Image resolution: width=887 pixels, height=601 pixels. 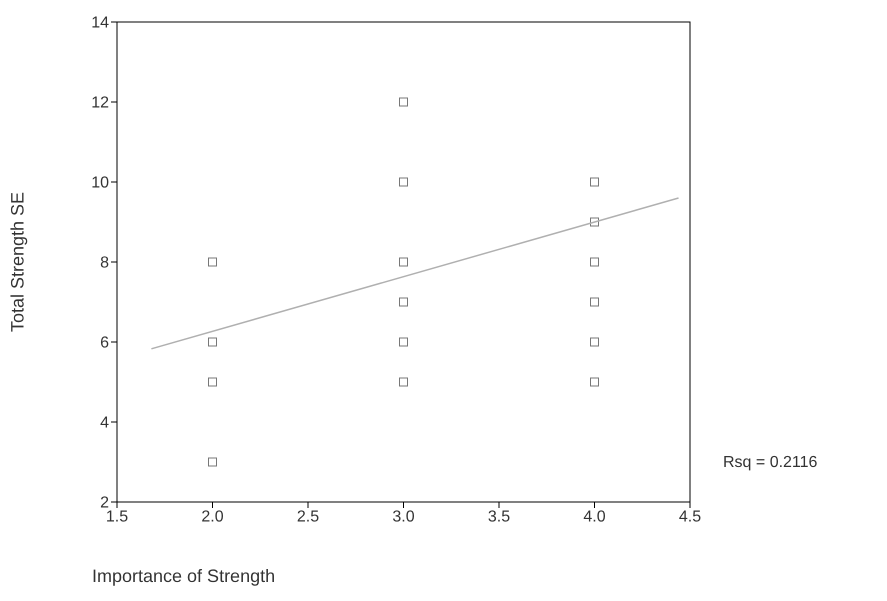 I want to click on x-tick-label: 2.5, so click(x=308, y=517).